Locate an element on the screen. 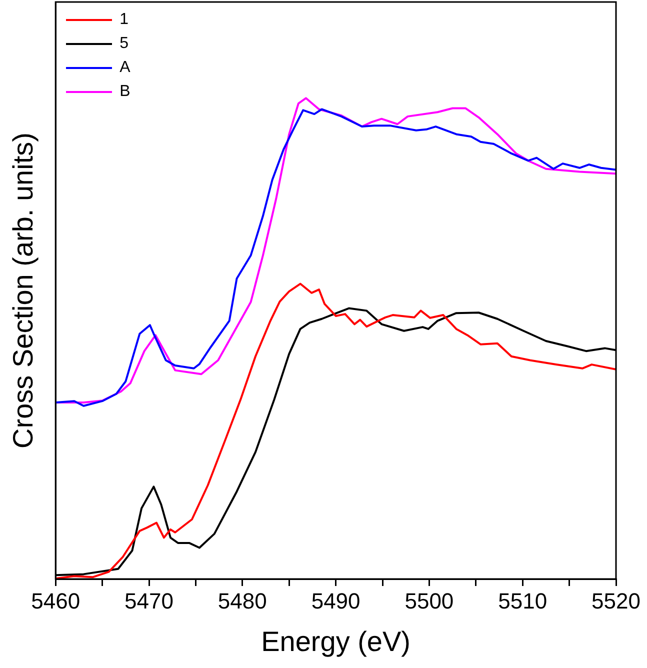  x-tick-label: 5460 is located at coordinates (55, 601).